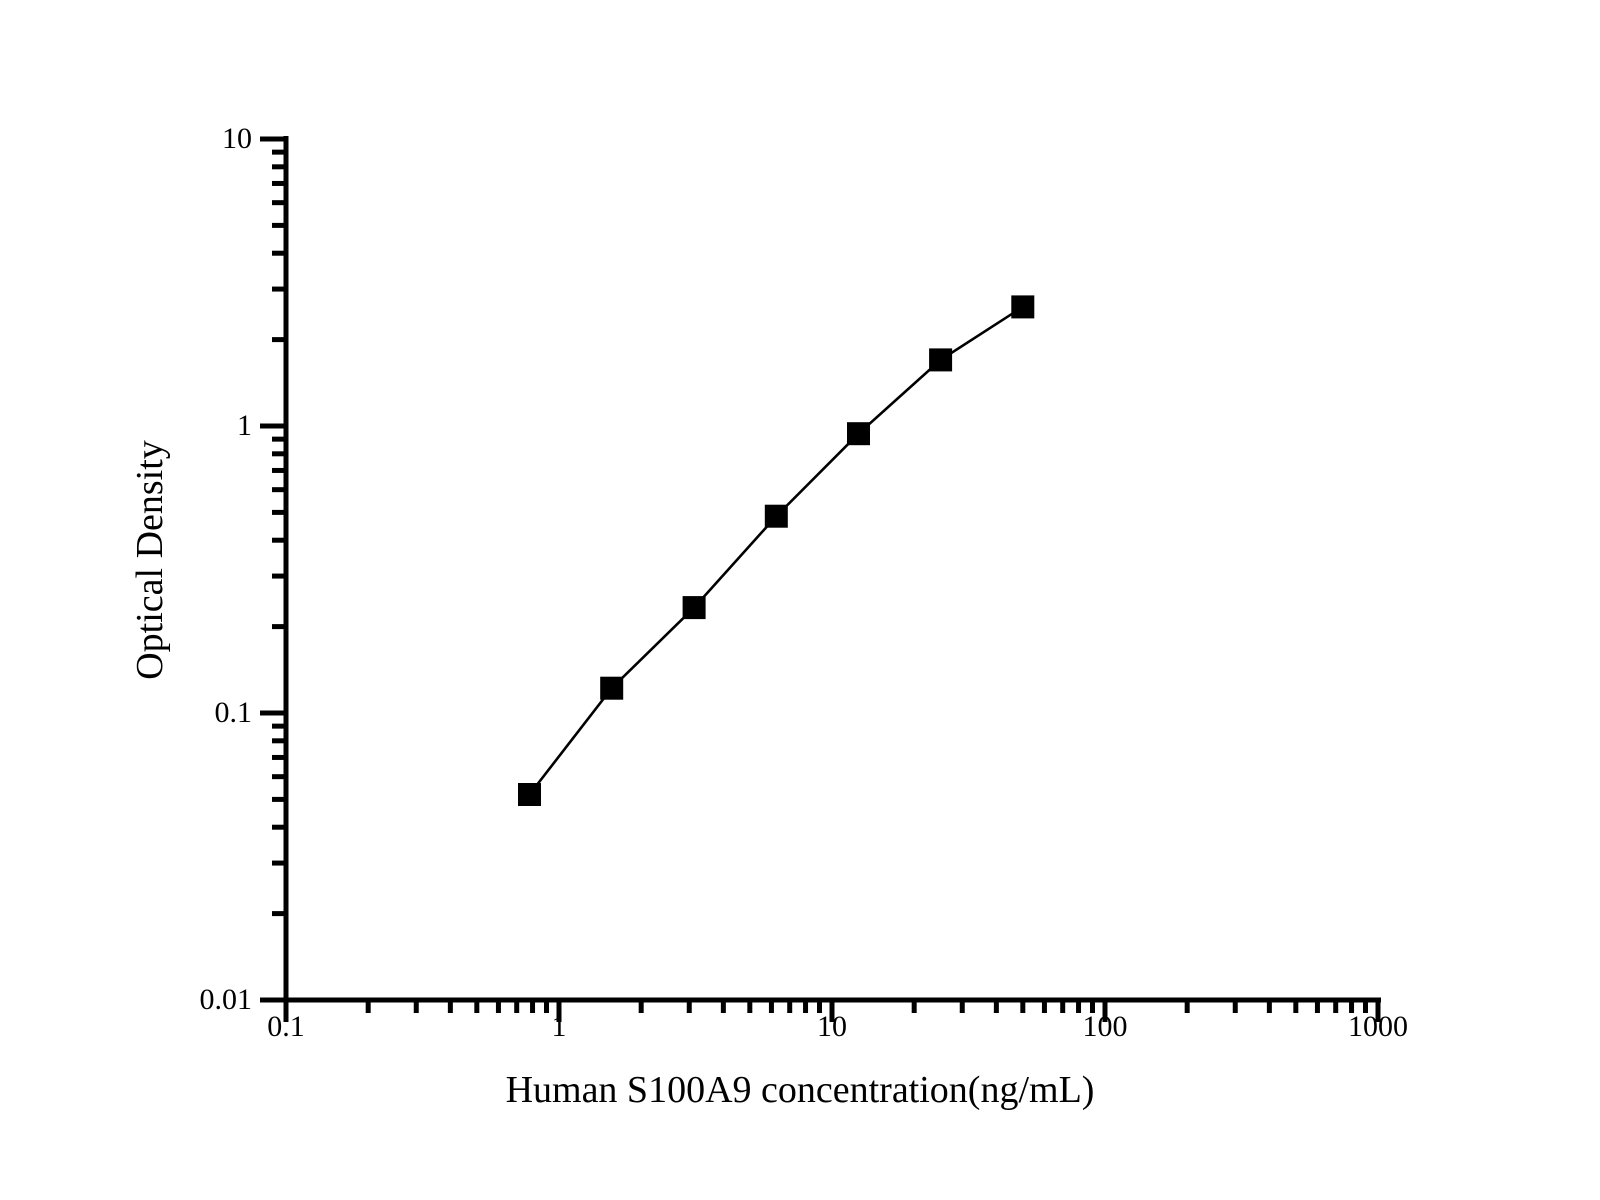  What do you see at coordinates (233, 712) in the screenshot?
I see `y-tick-label: 0.1` at bounding box center [233, 712].